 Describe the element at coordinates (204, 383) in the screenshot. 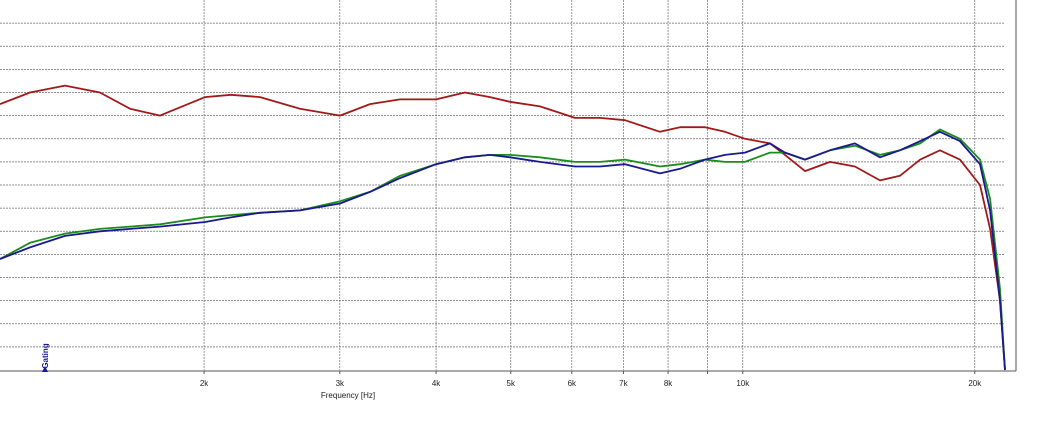

I see `x-tick-label: 2k` at that location.